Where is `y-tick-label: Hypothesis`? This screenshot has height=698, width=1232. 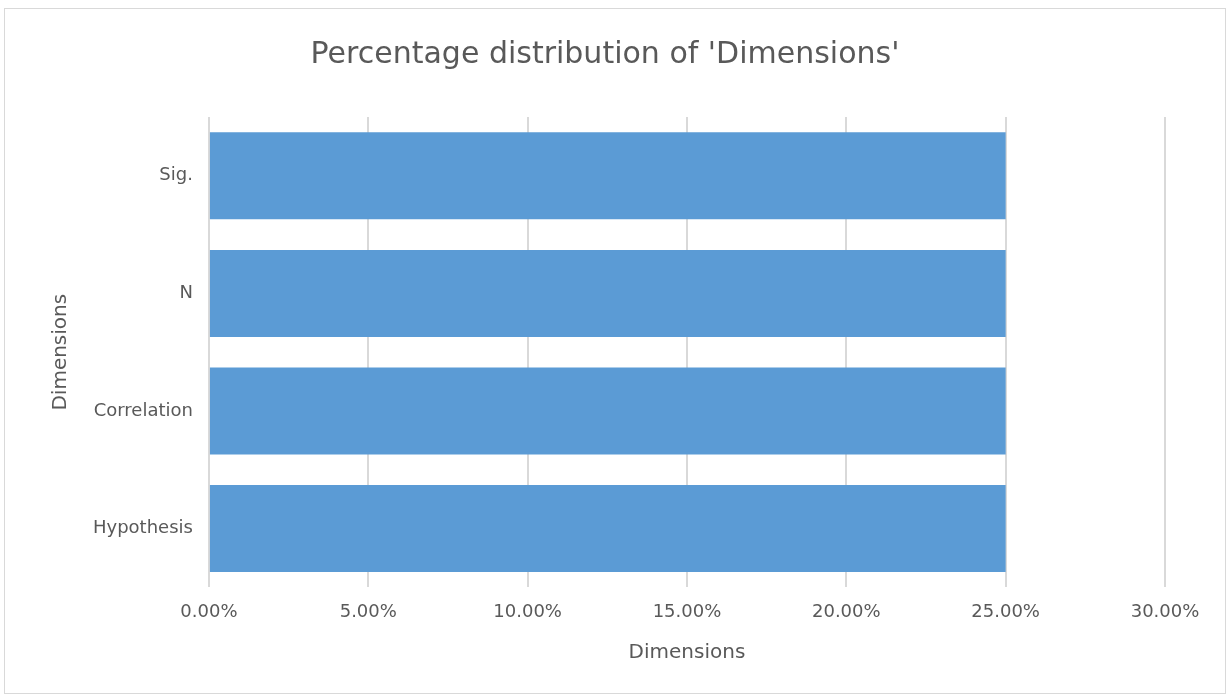 y-tick-label: Hypothesis is located at coordinates (142, 527).